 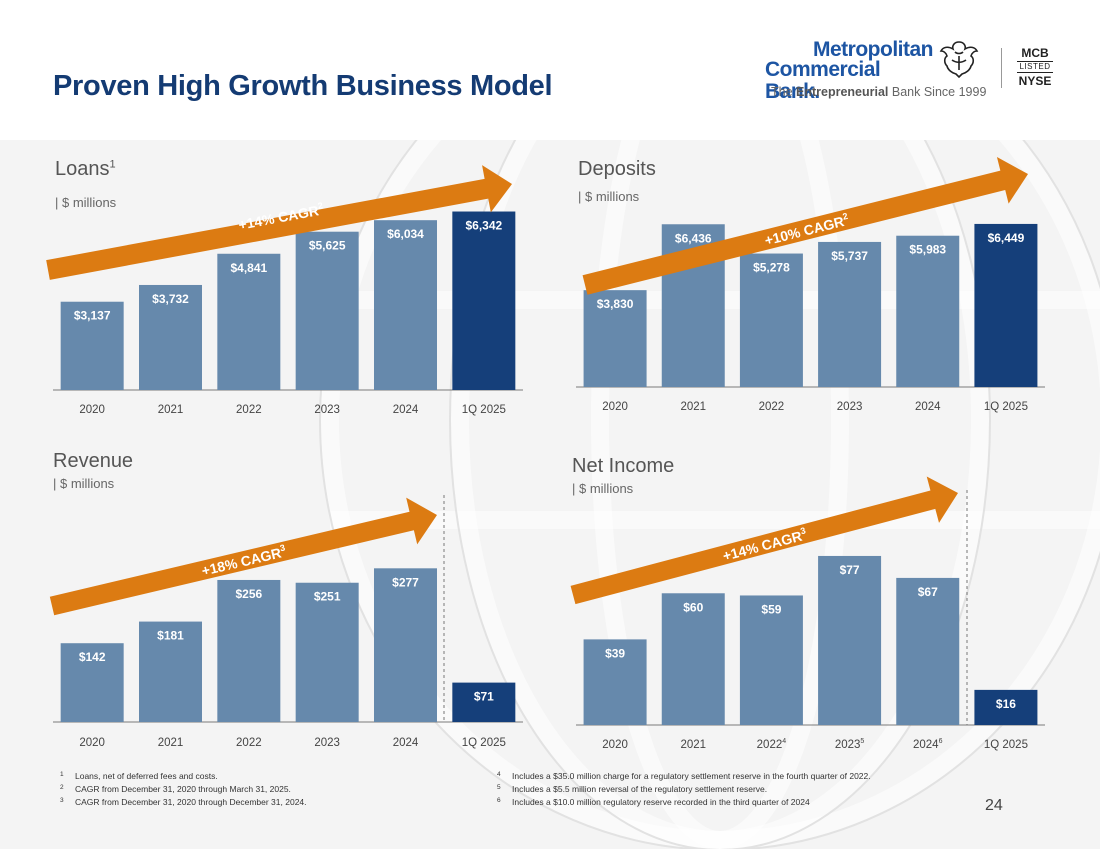 What do you see at coordinates (850, 744) in the screenshot?
I see `x-tick-label: 20235` at bounding box center [850, 744].